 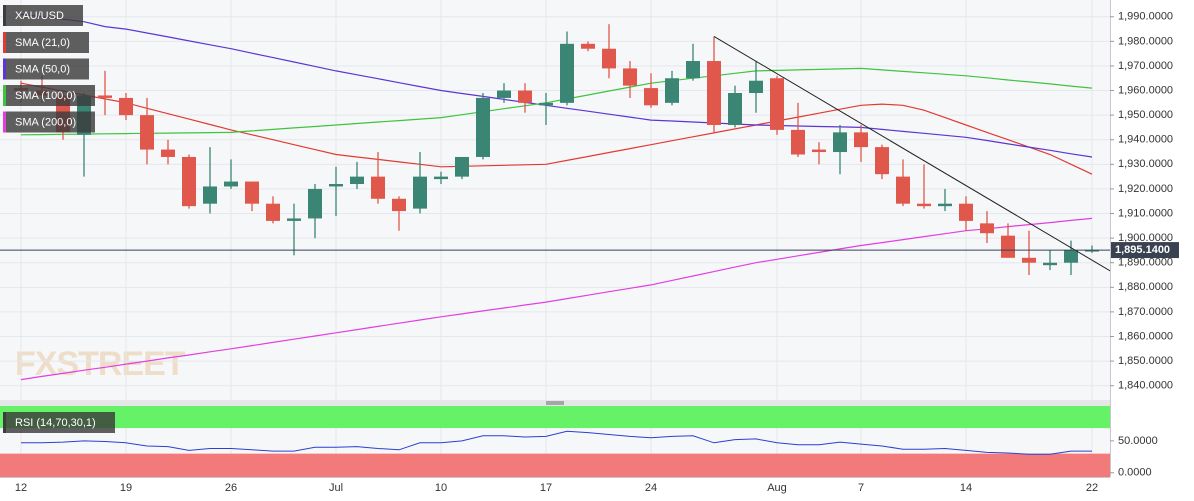 What do you see at coordinates (1145, 336) in the screenshot?
I see `y-tick-label: 1,860.0000` at bounding box center [1145, 336].